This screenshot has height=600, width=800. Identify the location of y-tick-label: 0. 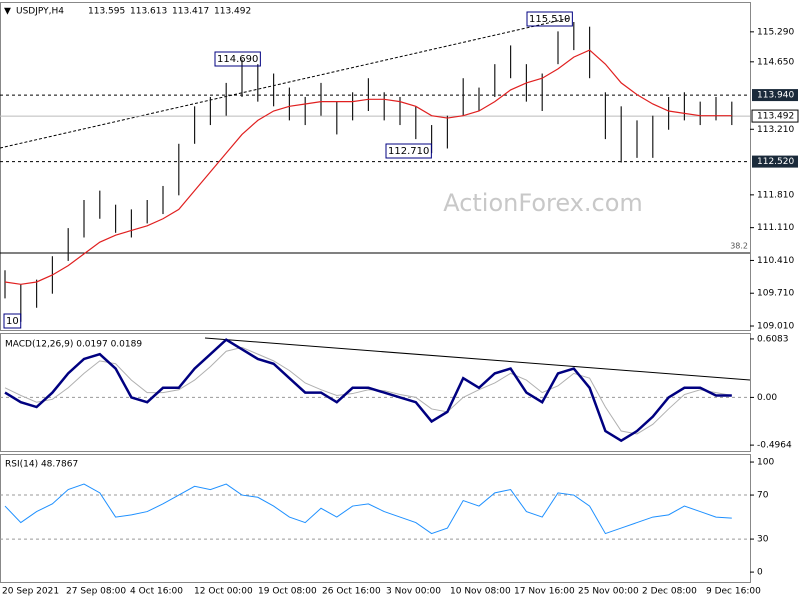
(760, 573).